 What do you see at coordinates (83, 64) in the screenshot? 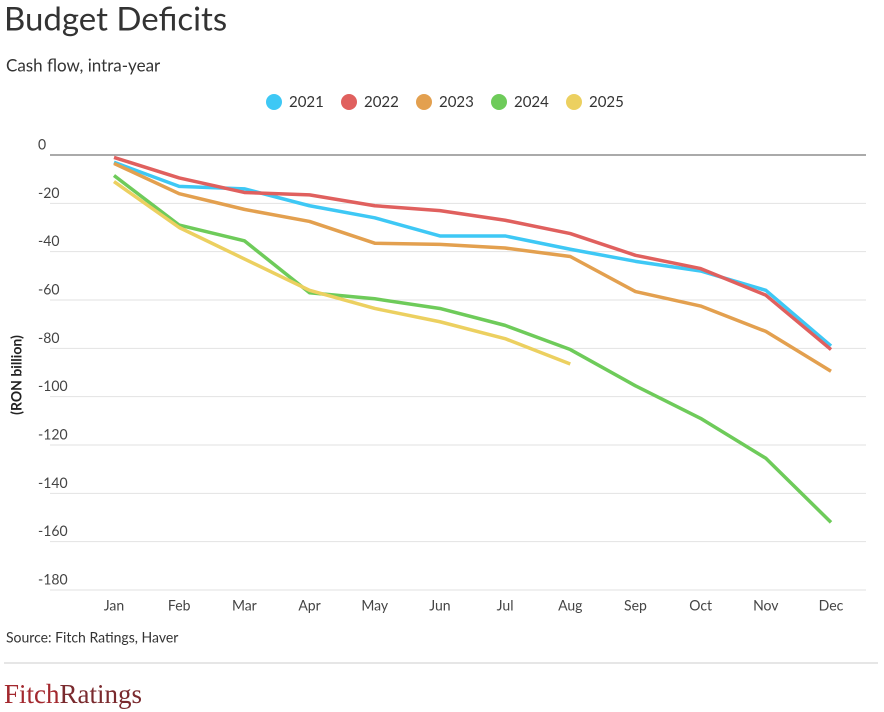
I see `chart-subtitle: Cash flow, intra-year` at bounding box center [83, 64].